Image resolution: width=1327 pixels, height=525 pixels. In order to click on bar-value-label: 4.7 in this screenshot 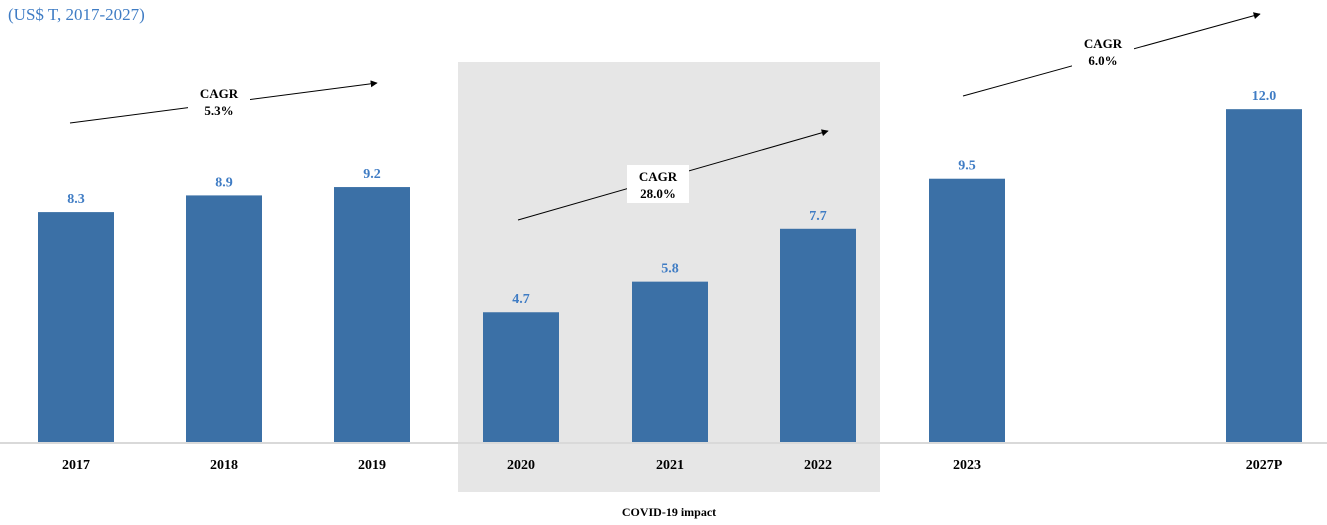, I will do `click(521, 299)`.